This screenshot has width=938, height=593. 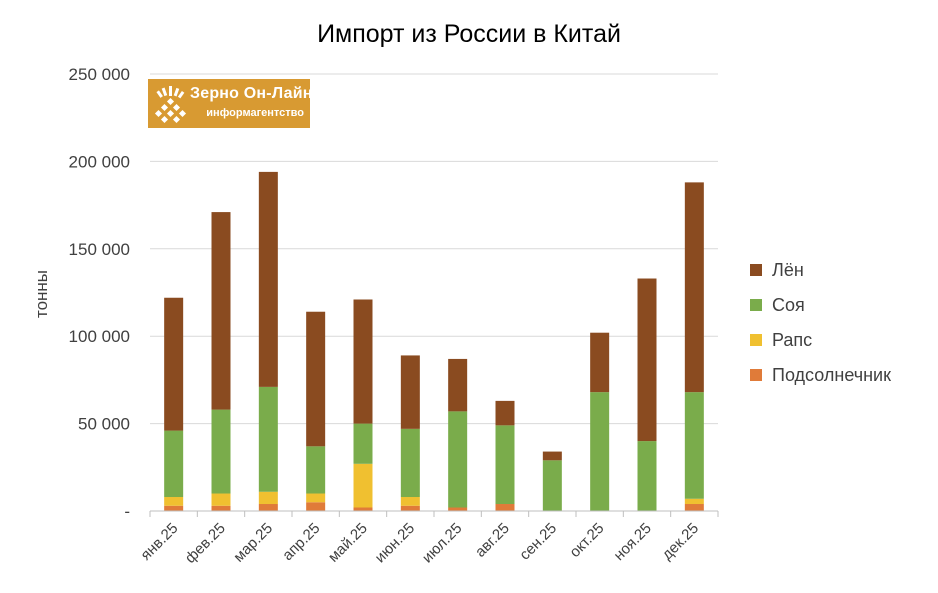 What do you see at coordinates (831, 375) in the screenshot?
I see `legend-label: Подсолнечник` at bounding box center [831, 375].